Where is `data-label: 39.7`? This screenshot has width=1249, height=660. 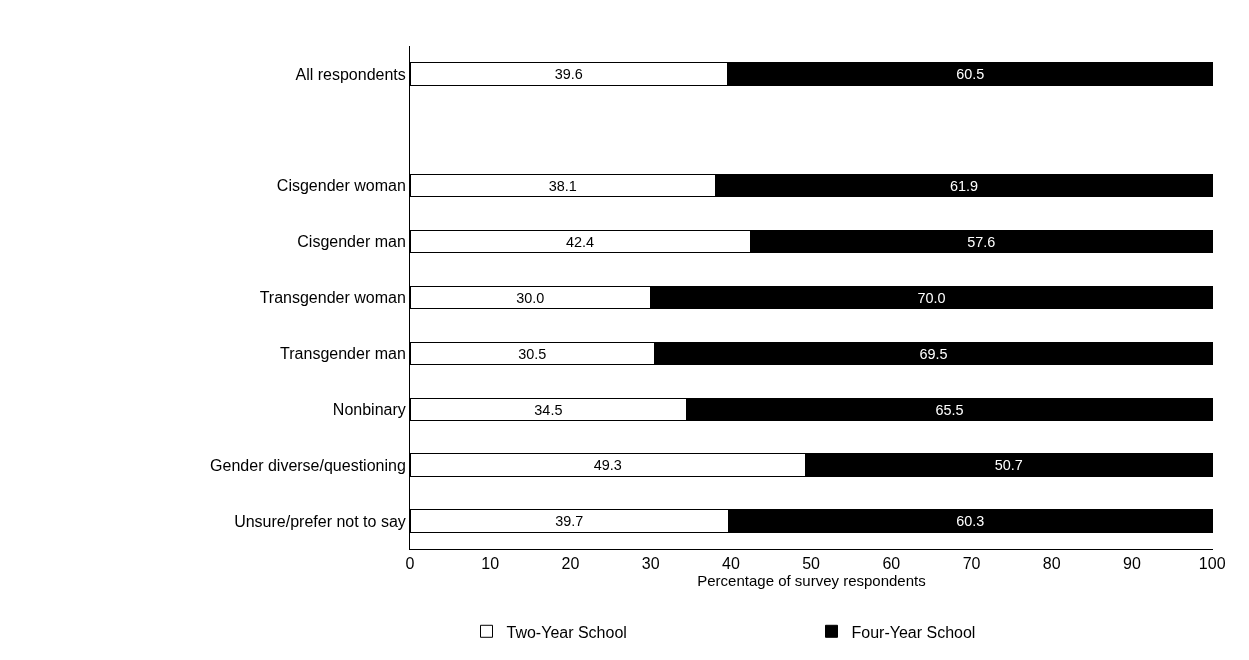 data-label: 39.7 is located at coordinates (569, 521).